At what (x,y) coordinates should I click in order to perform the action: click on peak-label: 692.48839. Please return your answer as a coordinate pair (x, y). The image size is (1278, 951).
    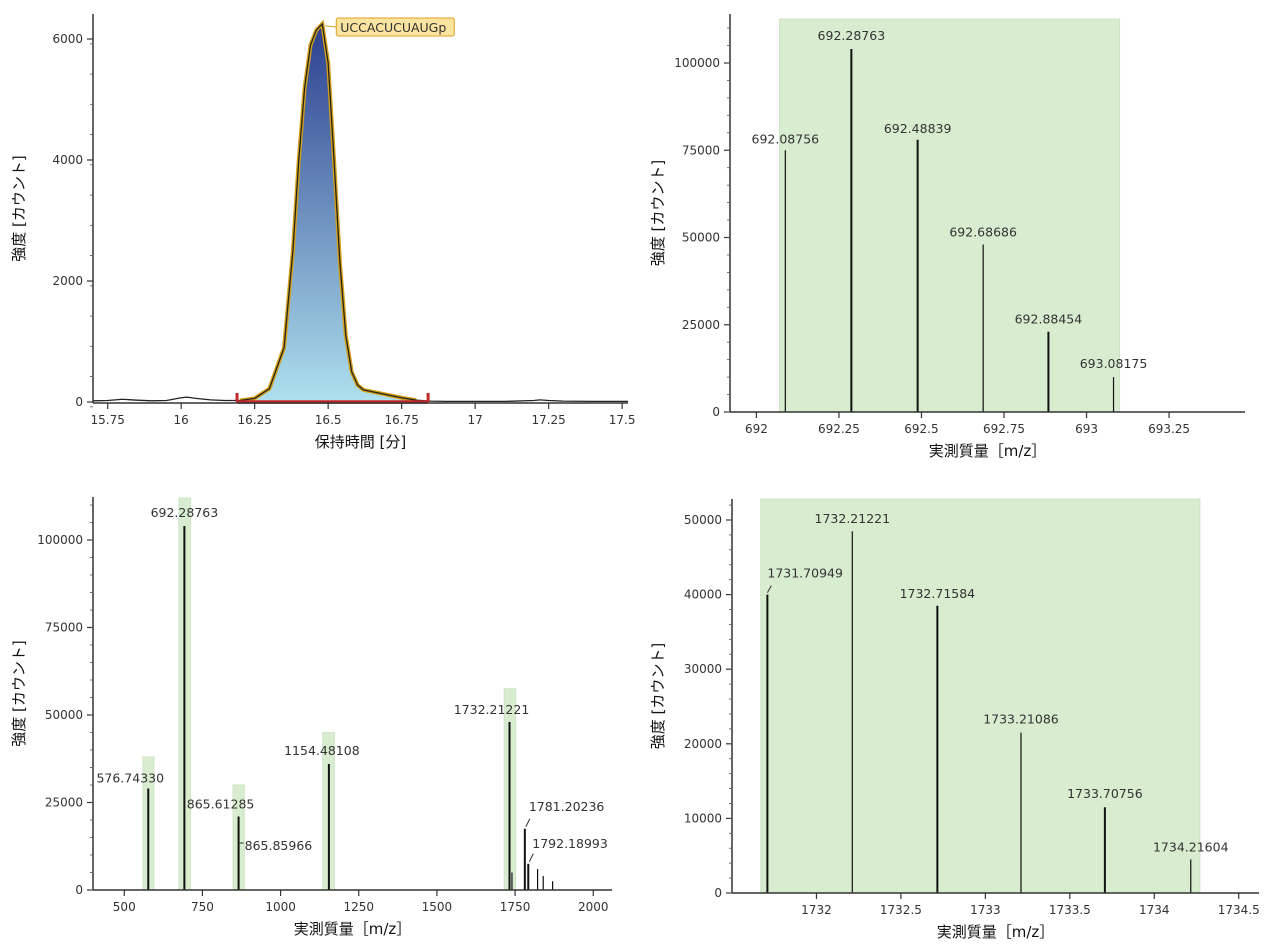
    Looking at the image, I should click on (918, 128).